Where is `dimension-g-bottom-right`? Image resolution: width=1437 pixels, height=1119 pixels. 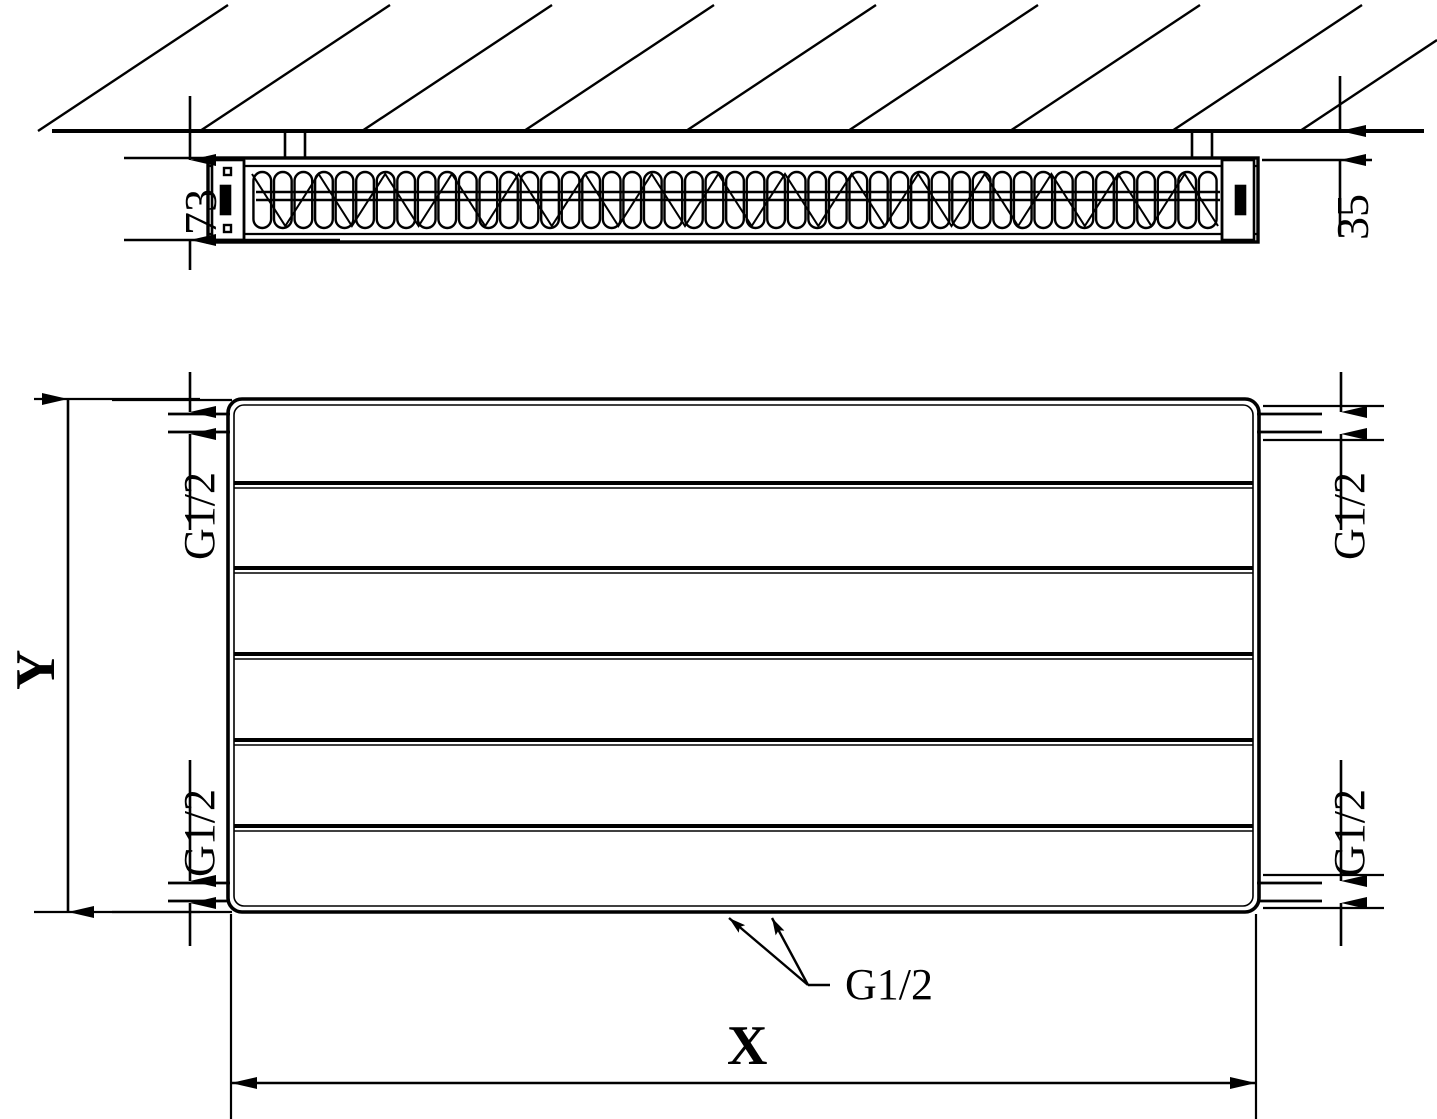 dimension-g-bottom-right is located at coordinates (1323, 853).